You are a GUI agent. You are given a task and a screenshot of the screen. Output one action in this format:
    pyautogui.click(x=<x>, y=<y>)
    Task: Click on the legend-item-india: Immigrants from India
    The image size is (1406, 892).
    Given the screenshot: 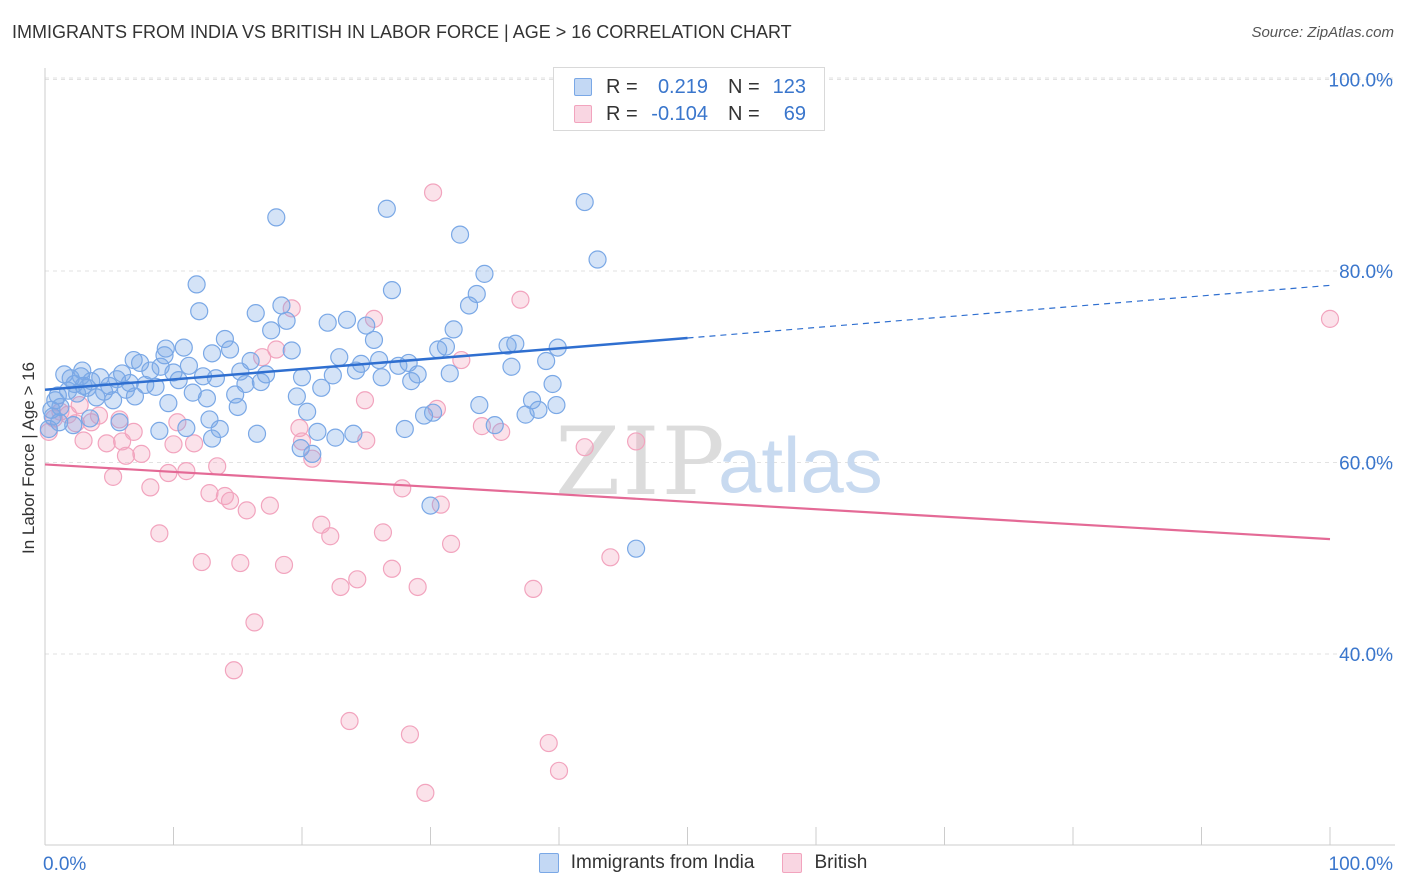 What is the action you would take?
    pyautogui.click(x=646, y=863)
    